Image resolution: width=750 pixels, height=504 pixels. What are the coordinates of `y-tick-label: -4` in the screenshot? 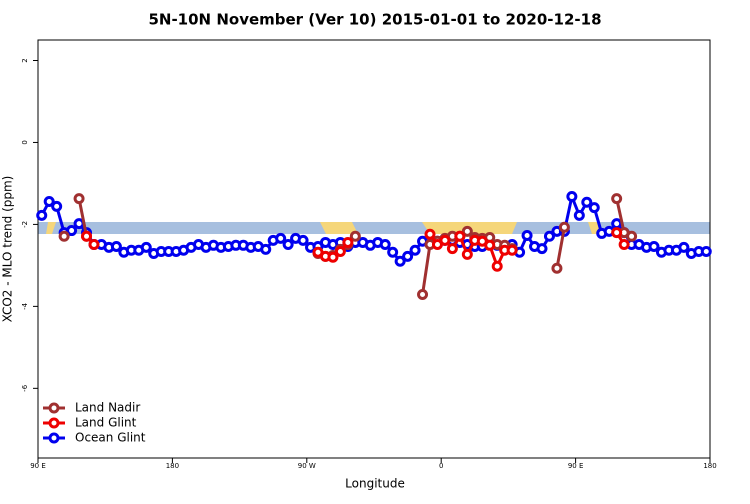 It's located at (25, 306).